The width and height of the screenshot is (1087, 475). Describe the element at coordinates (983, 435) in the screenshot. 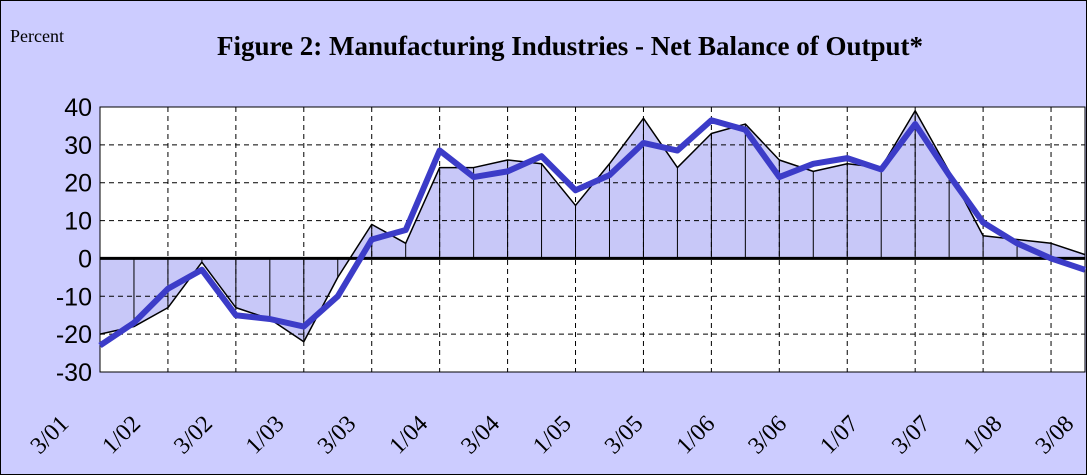

I see `x-tick-label: 1/08` at that location.